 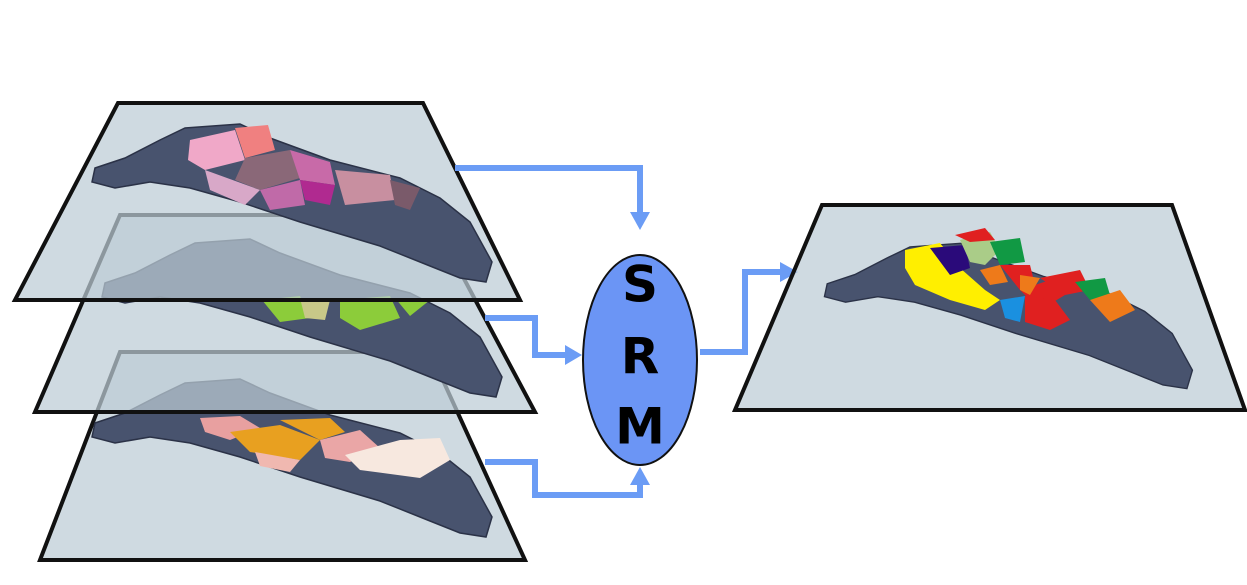 I want to click on node-letter: M, so click(x=640, y=427).